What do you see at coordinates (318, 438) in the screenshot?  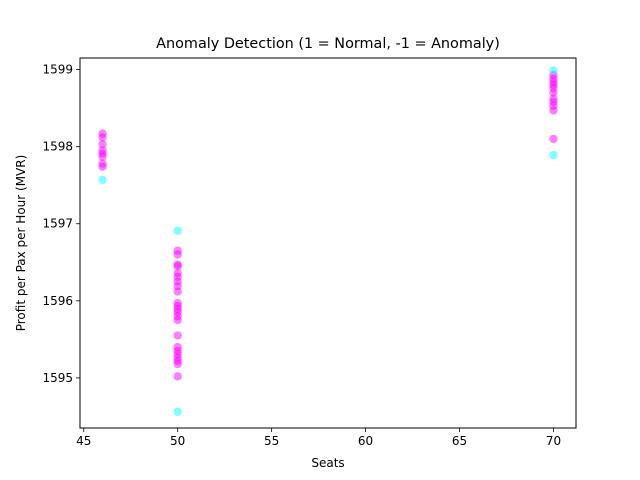 I see `x-axis: 45 50 55 60 65 70` at bounding box center [318, 438].